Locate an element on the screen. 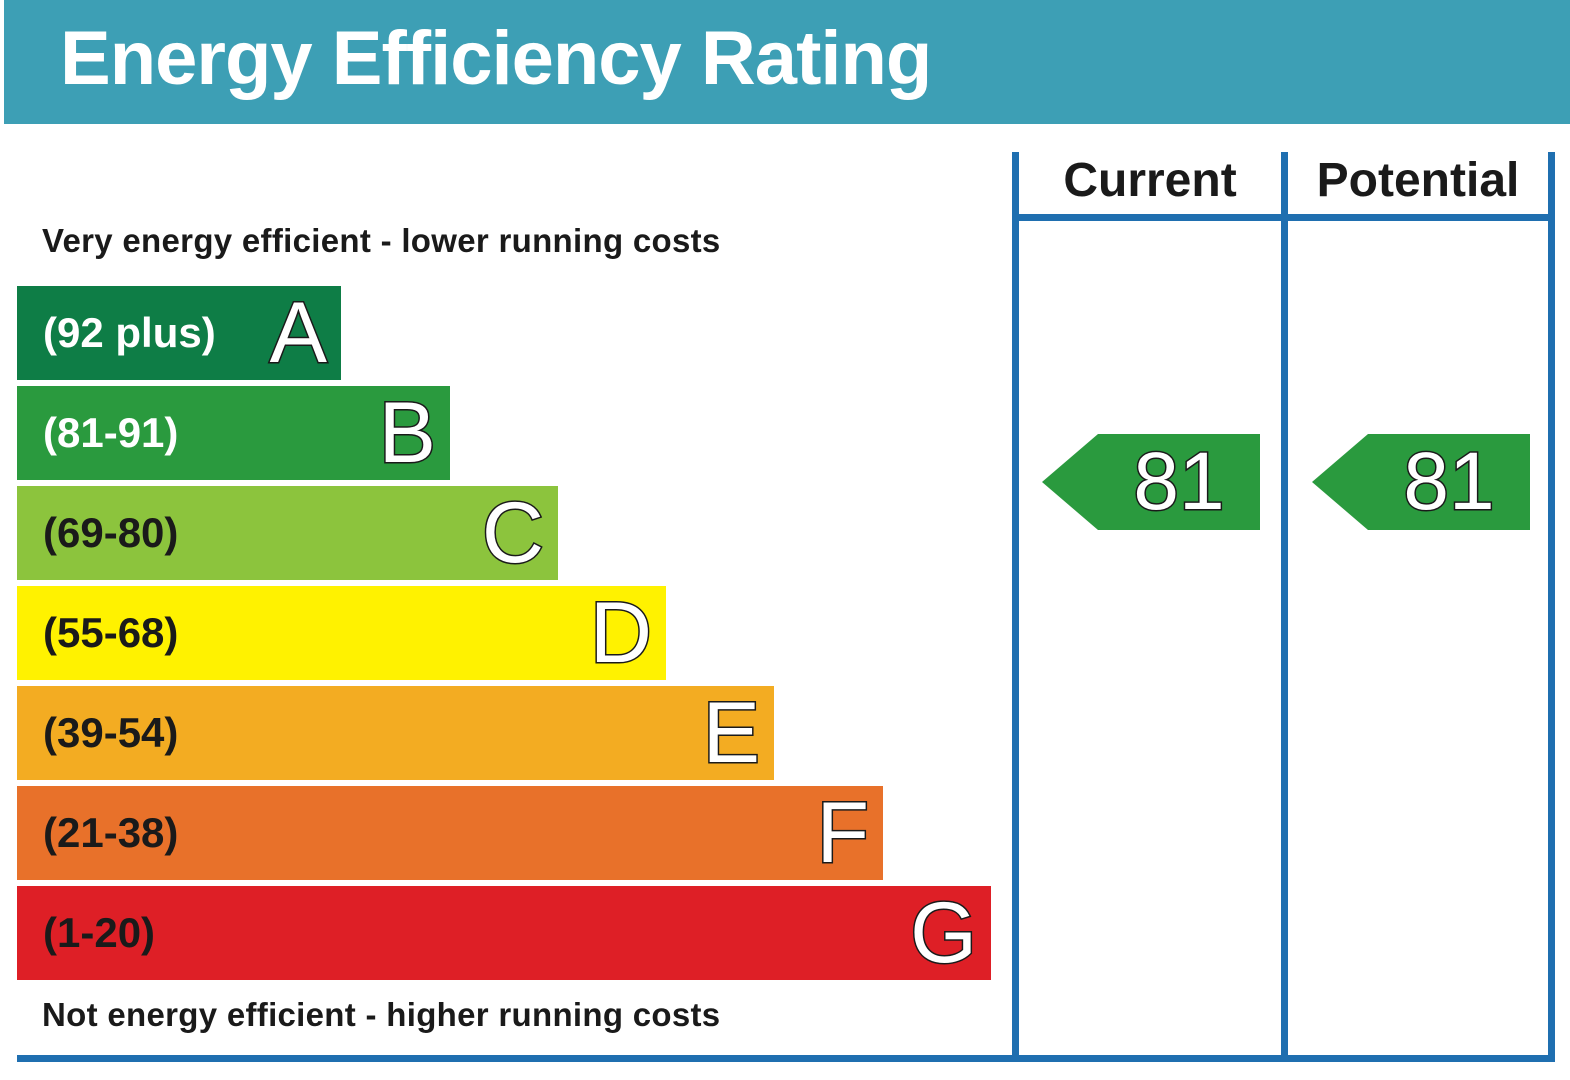 The width and height of the screenshot is (1570, 1080). frame-header-line is located at coordinates (1283, 217).